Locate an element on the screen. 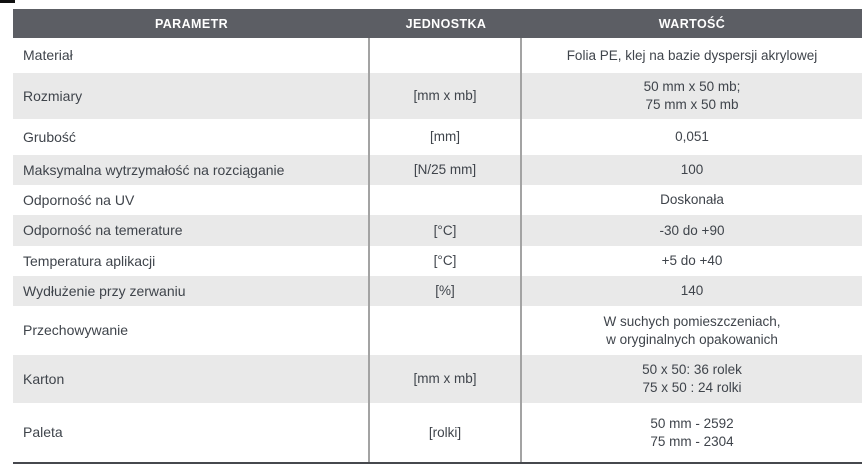  jednostka-label: [rolki] is located at coordinates (445, 432).